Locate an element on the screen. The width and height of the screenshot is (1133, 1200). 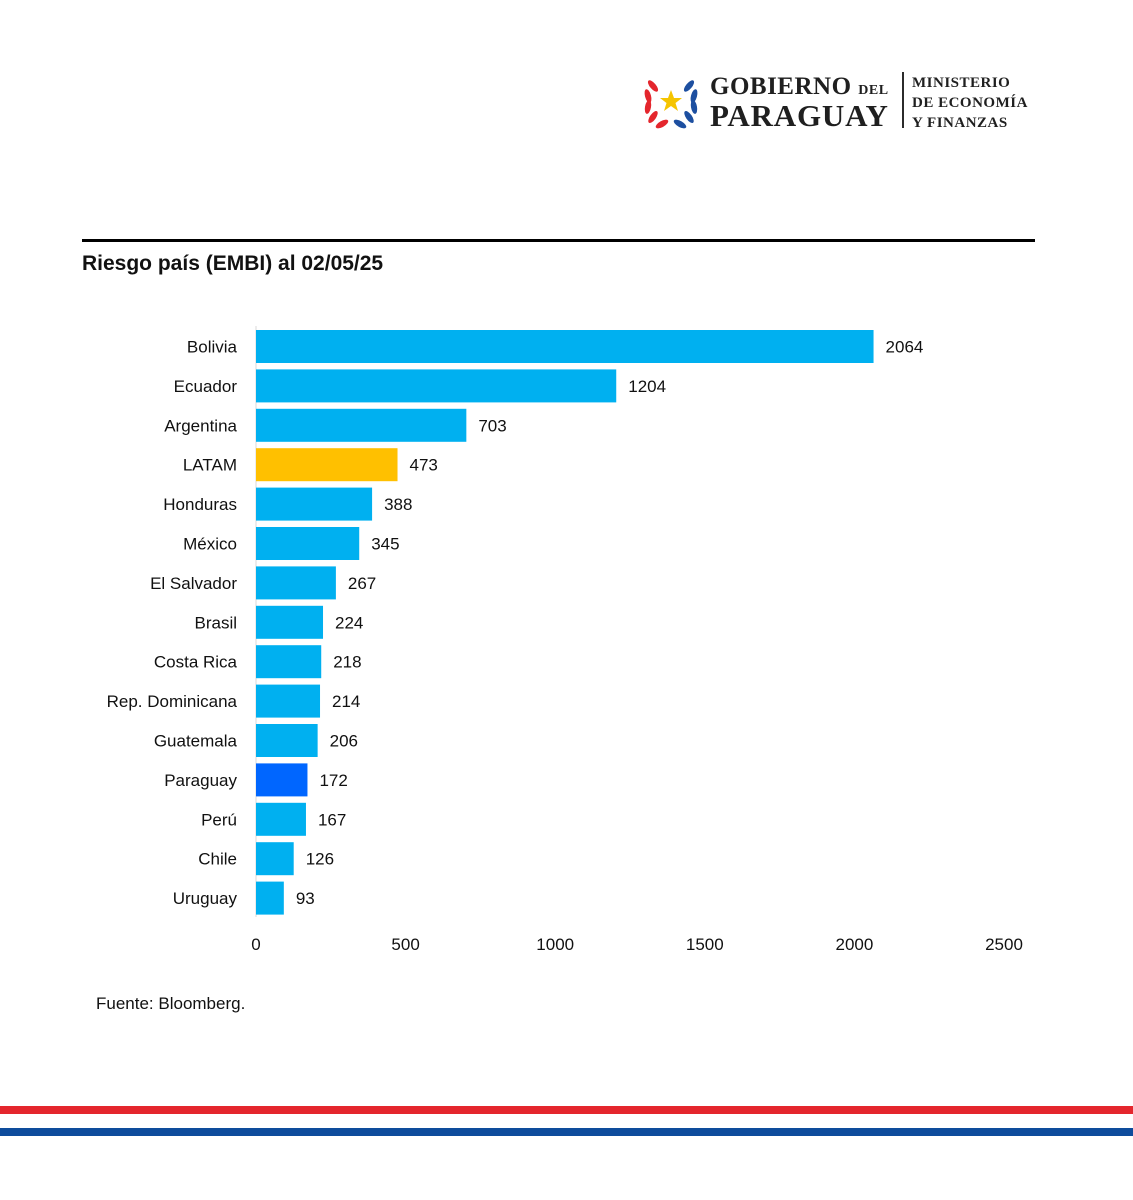
x-tick-label: 1000 is located at coordinates (555, 944).